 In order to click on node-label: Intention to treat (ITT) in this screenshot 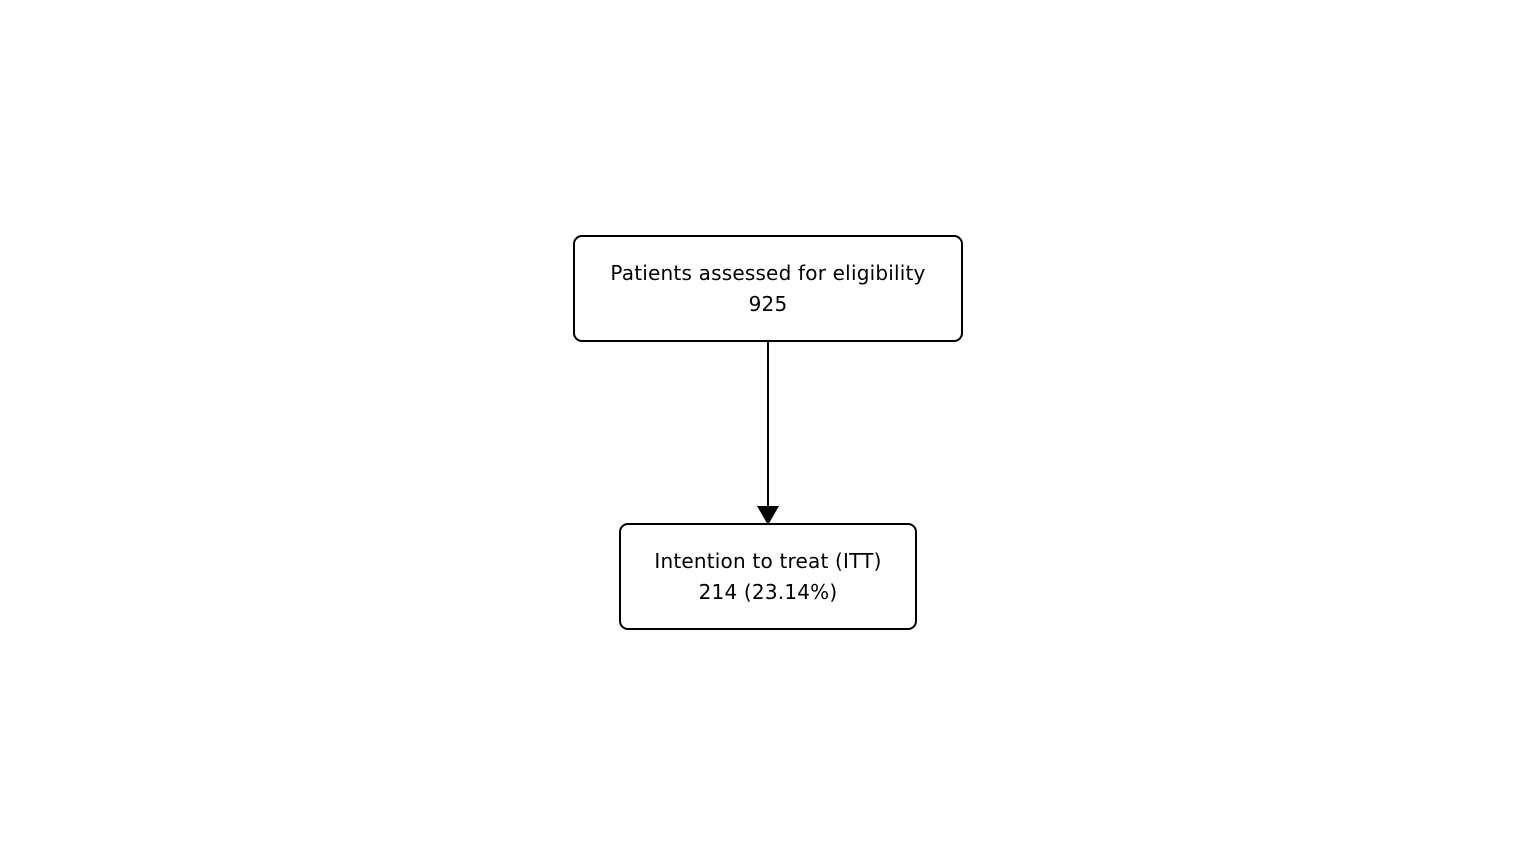, I will do `click(768, 560)`.